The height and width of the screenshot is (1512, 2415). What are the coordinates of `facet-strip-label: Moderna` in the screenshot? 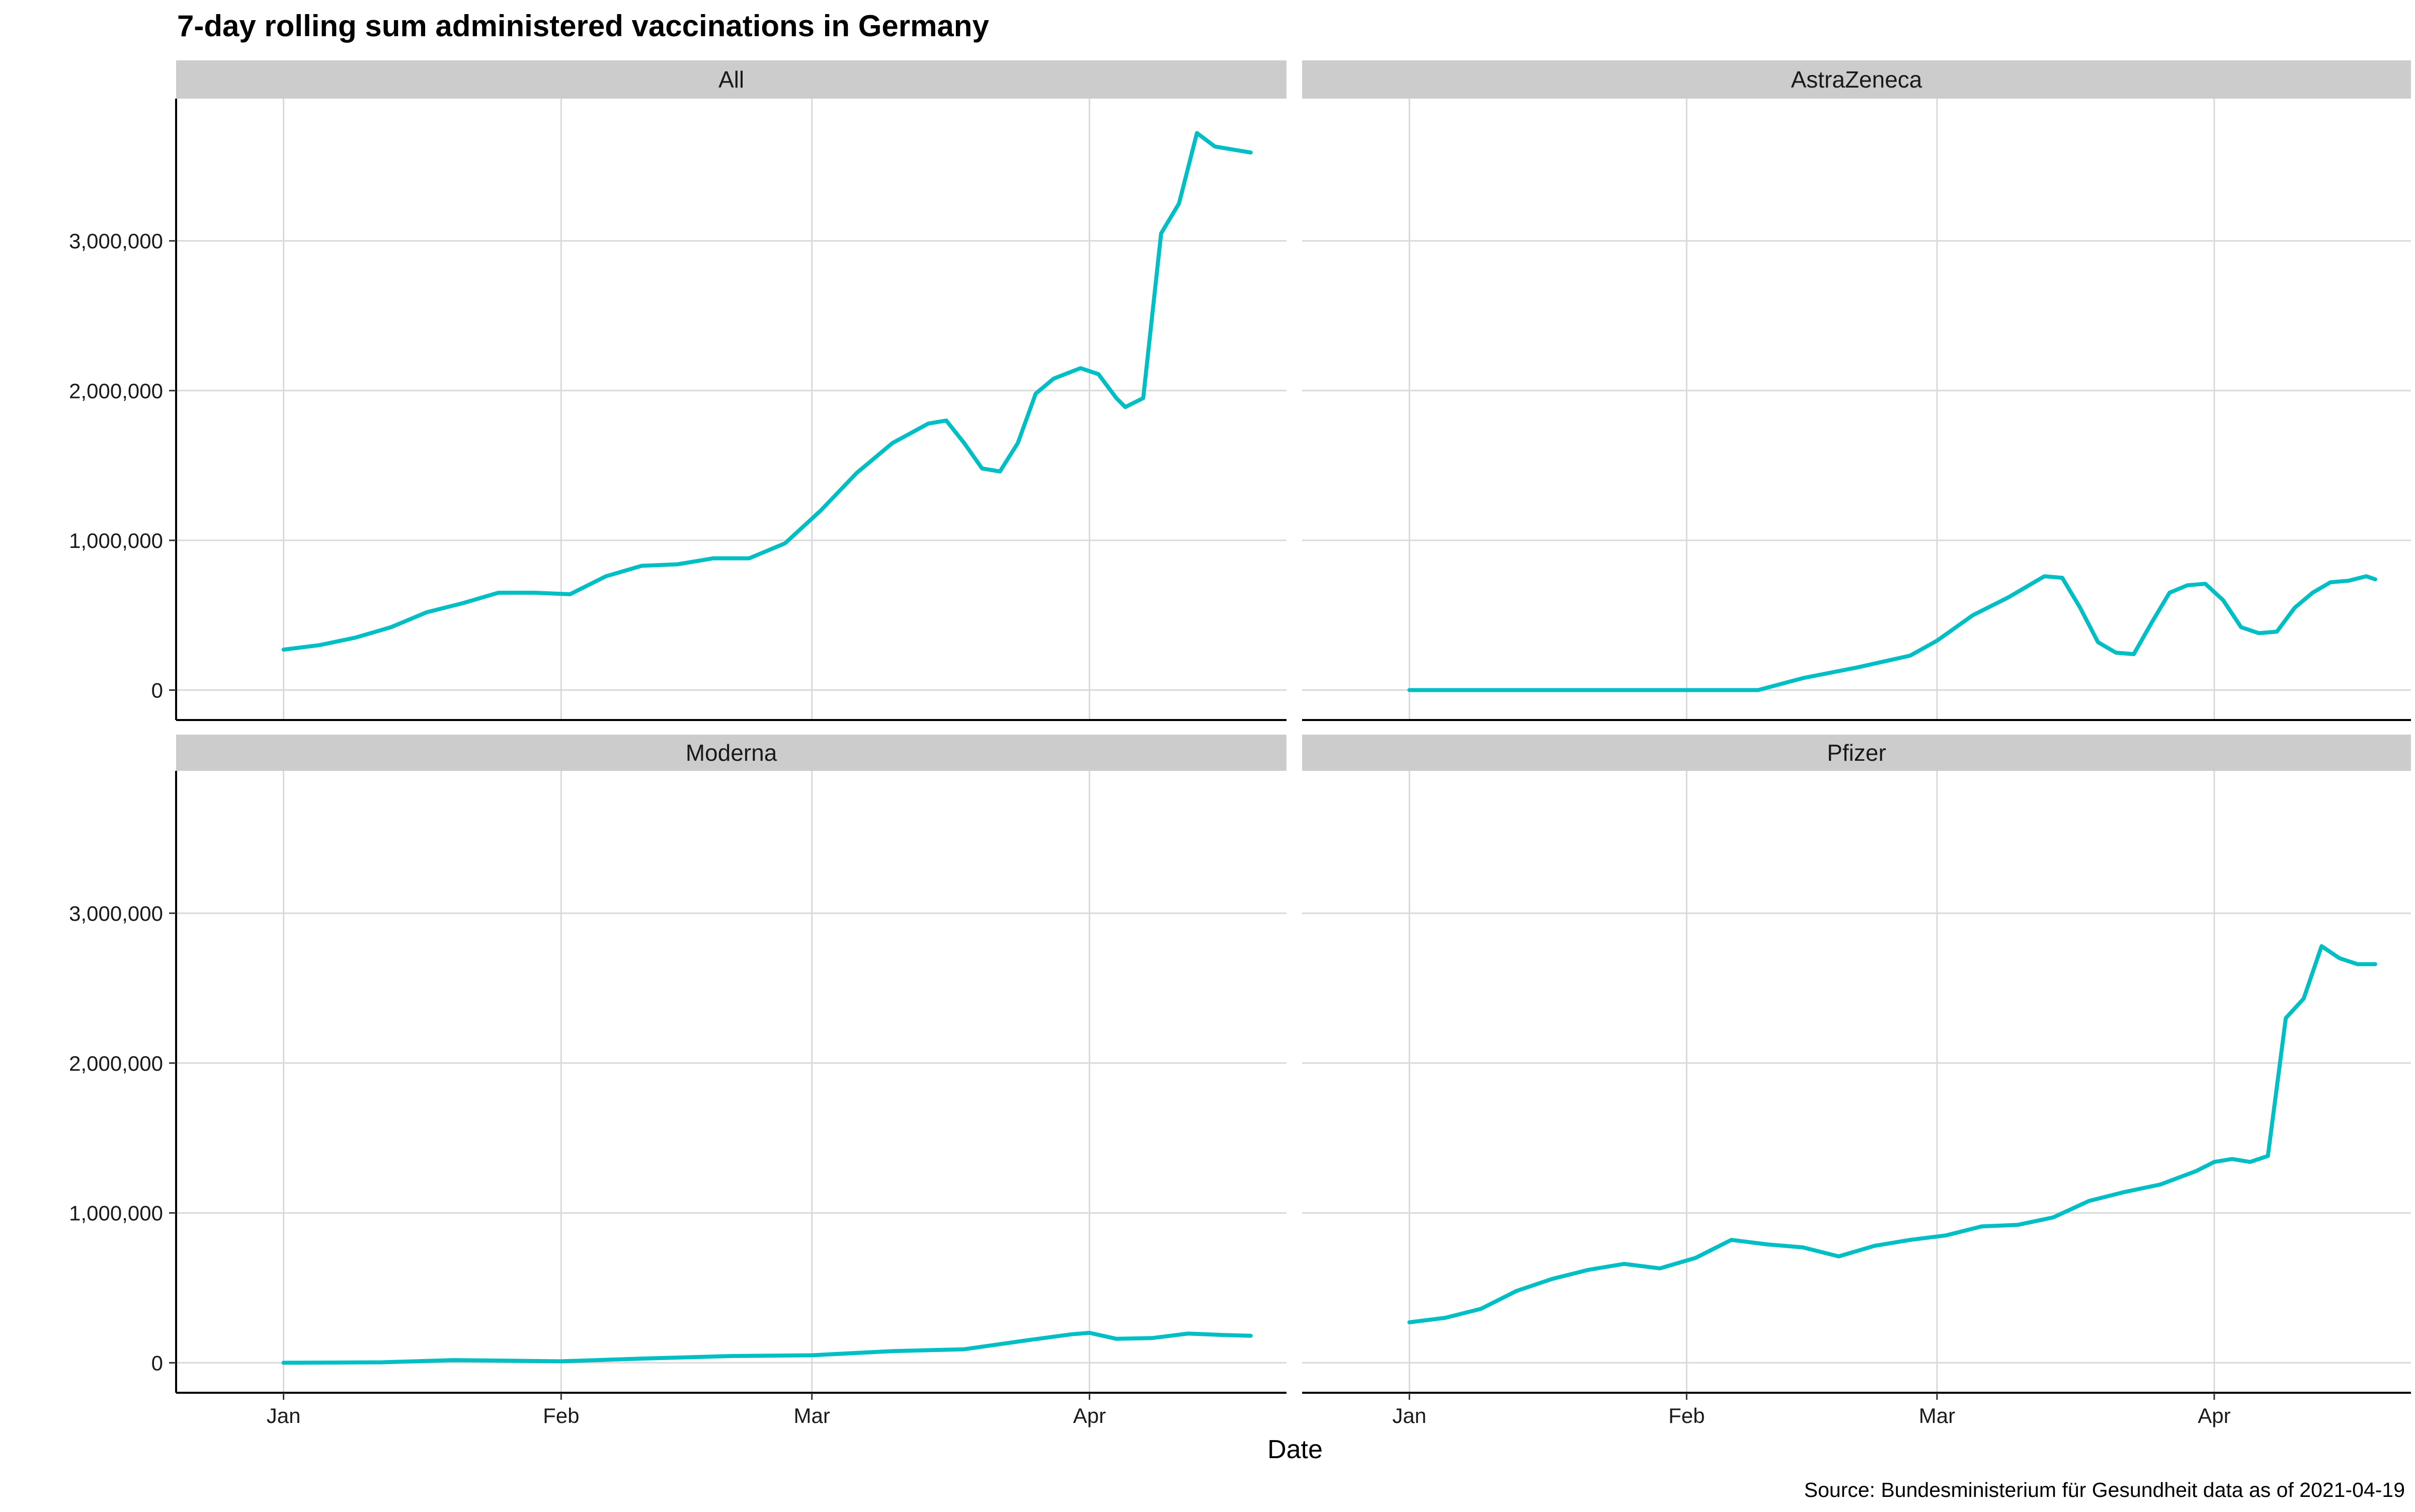 It's located at (731, 753).